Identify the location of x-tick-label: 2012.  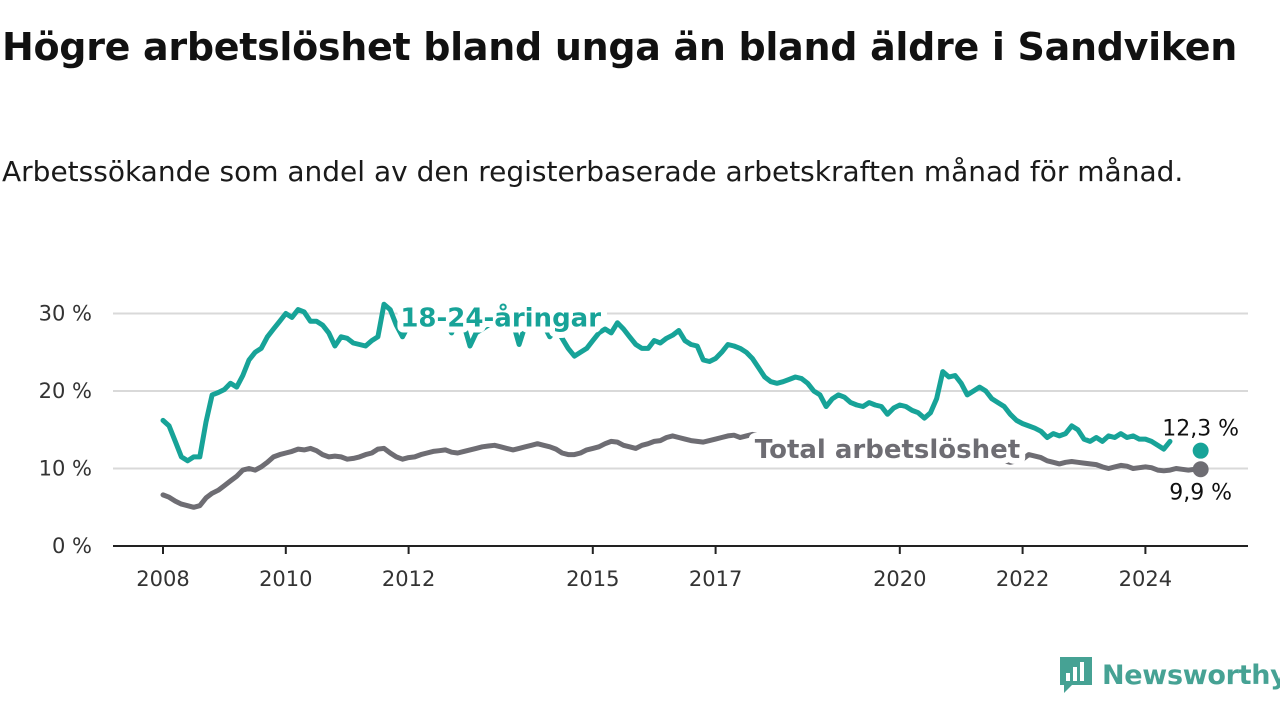
(408, 579).